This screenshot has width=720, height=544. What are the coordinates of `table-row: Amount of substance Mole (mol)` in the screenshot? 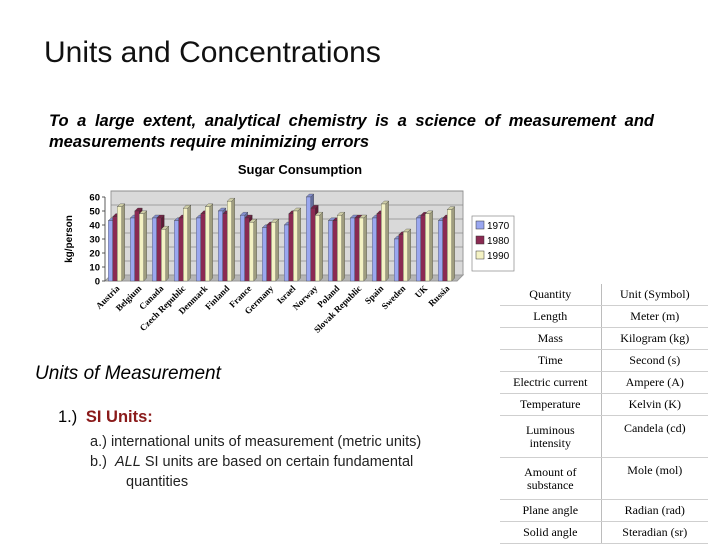 It's located at (604, 478).